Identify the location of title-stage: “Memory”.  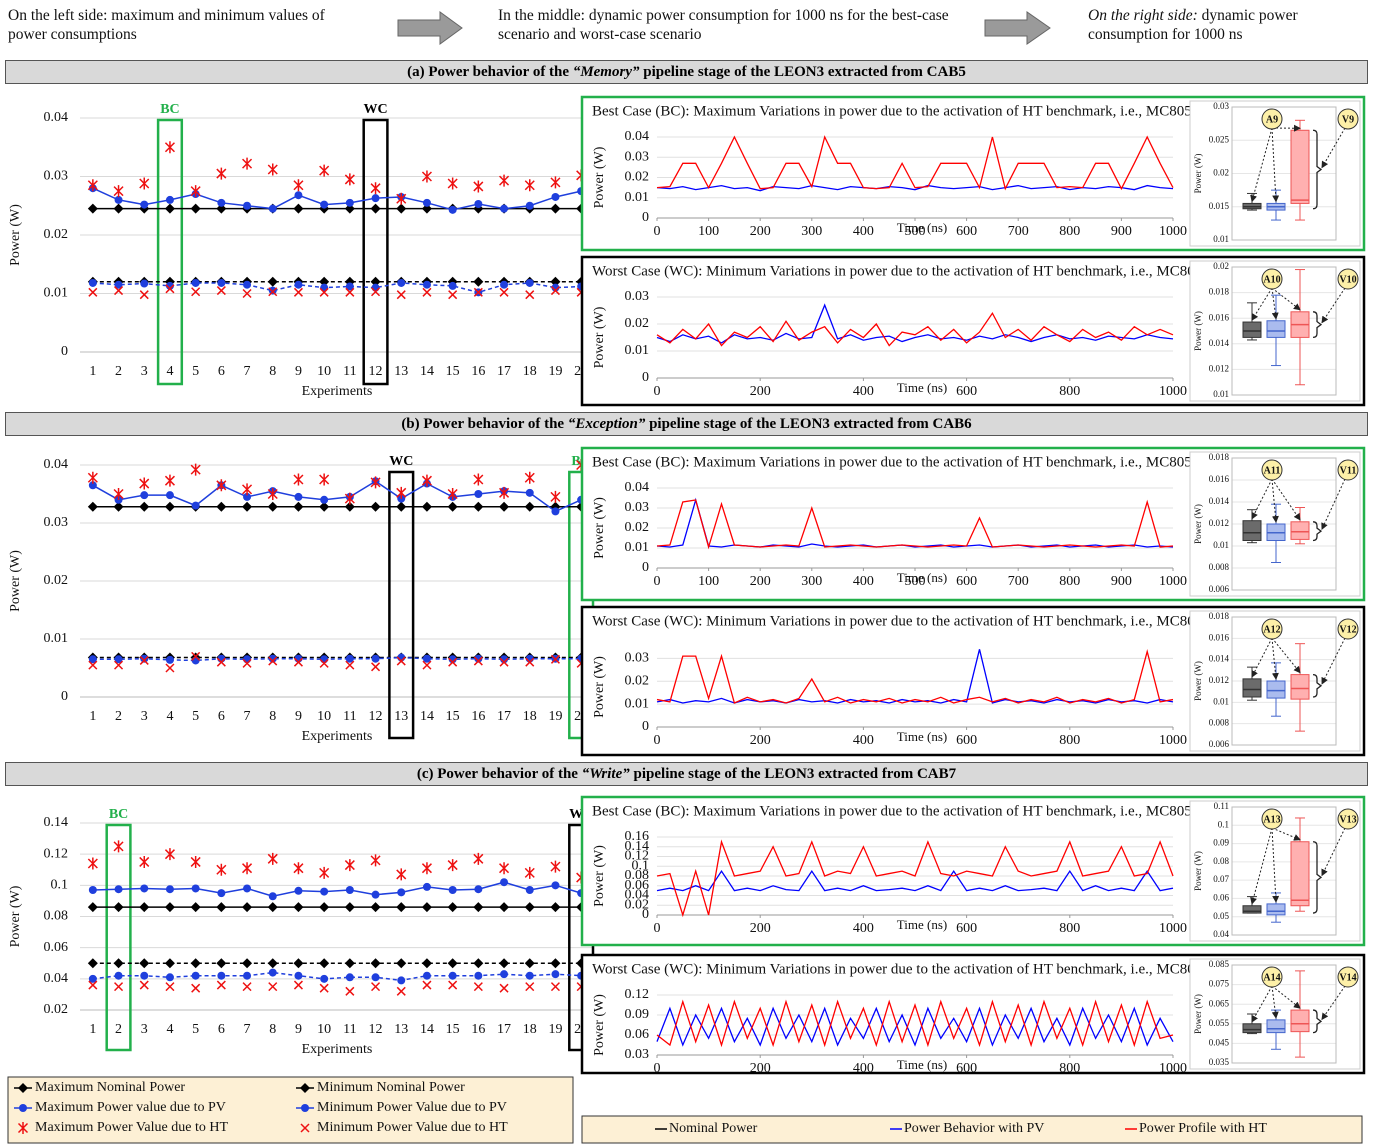
(606, 72).